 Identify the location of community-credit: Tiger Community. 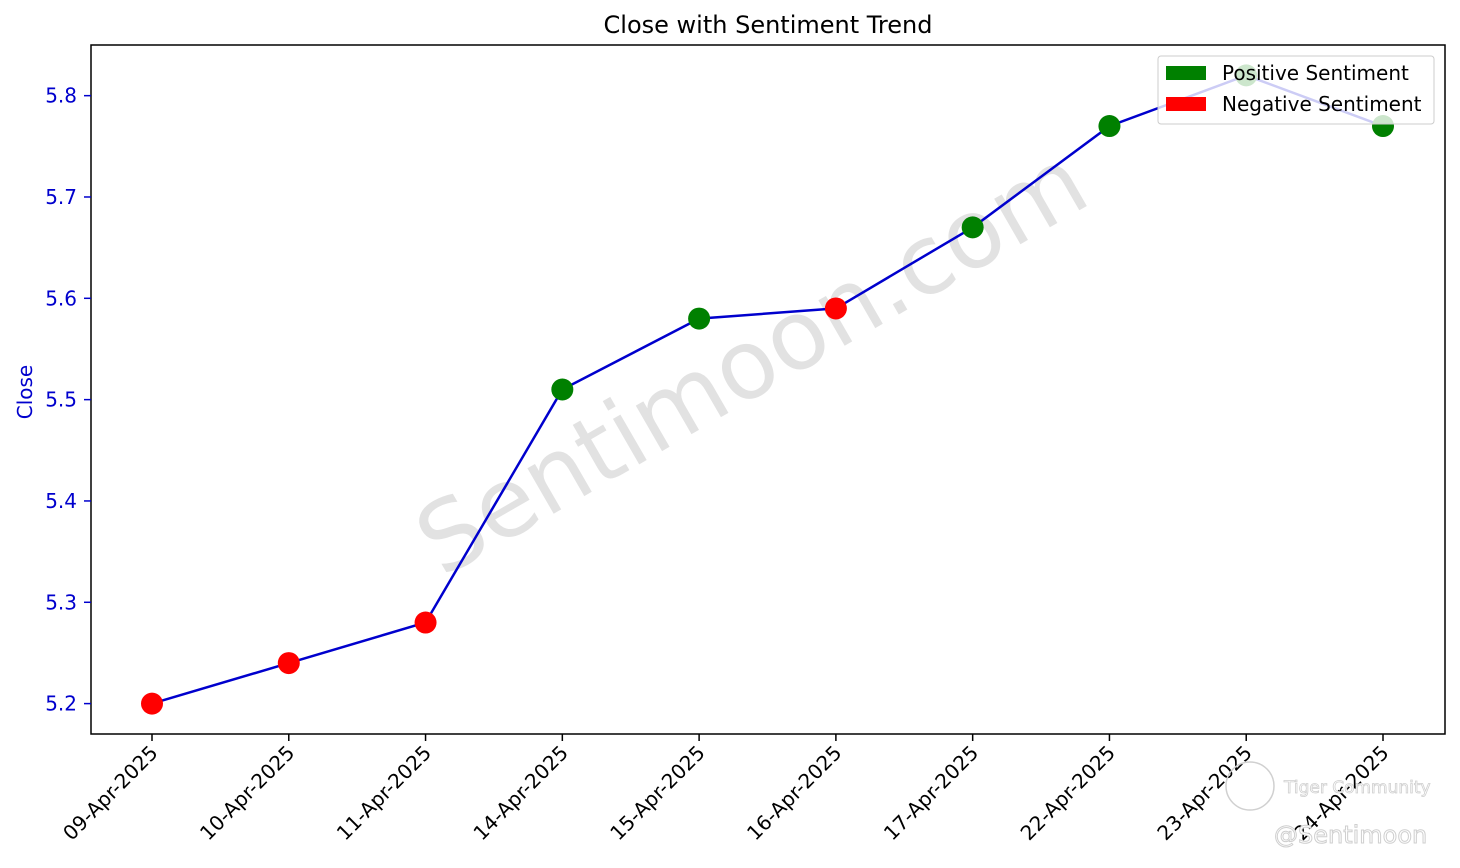
(1357, 788).